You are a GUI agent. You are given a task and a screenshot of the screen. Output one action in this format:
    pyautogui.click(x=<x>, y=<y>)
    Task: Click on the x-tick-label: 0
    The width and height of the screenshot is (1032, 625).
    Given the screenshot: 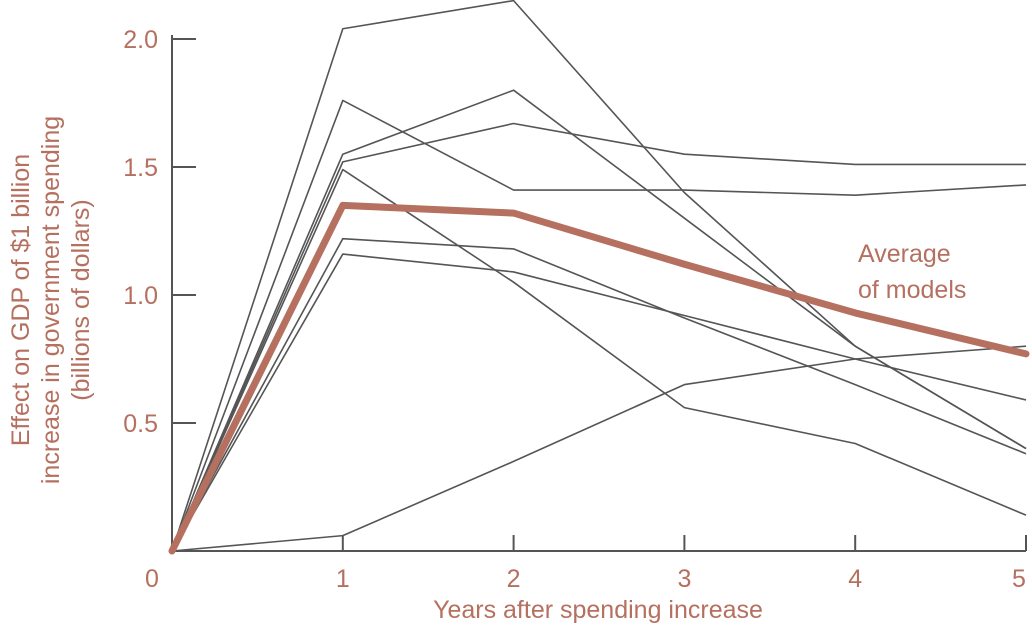 What is the action you would take?
    pyautogui.click(x=152, y=579)
    